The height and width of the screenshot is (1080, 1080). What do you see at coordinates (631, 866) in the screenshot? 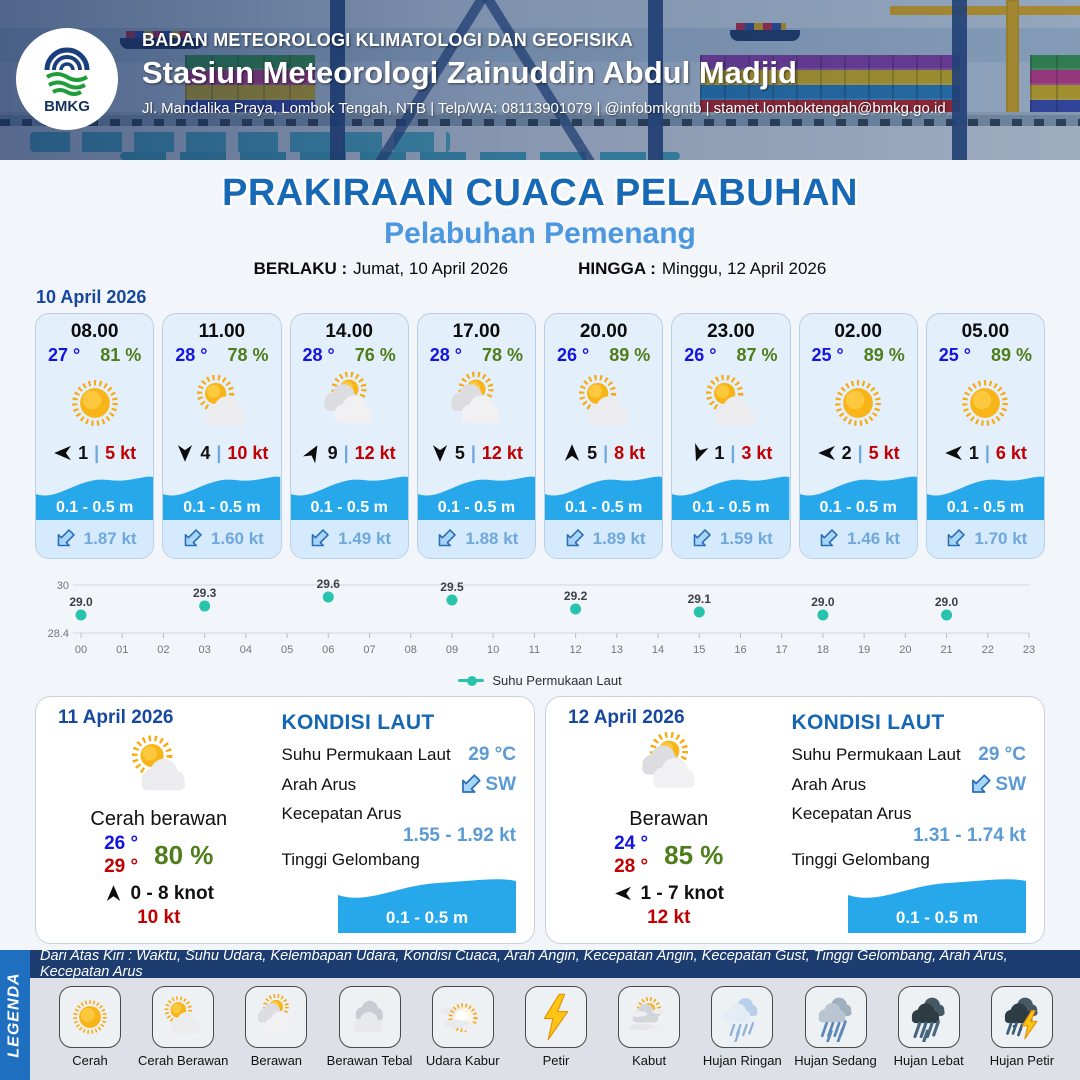
I see `temp-max: 28 °` at bounding box center [631, 866].